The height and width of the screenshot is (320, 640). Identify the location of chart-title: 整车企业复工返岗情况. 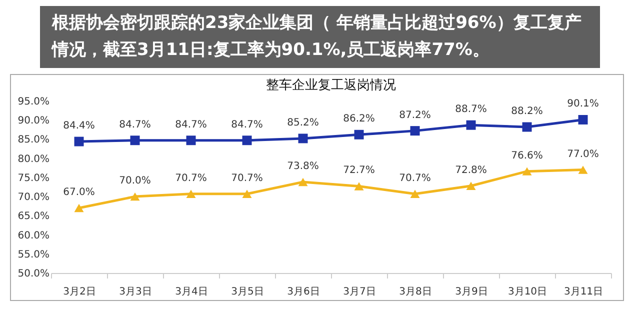
(331, 85).